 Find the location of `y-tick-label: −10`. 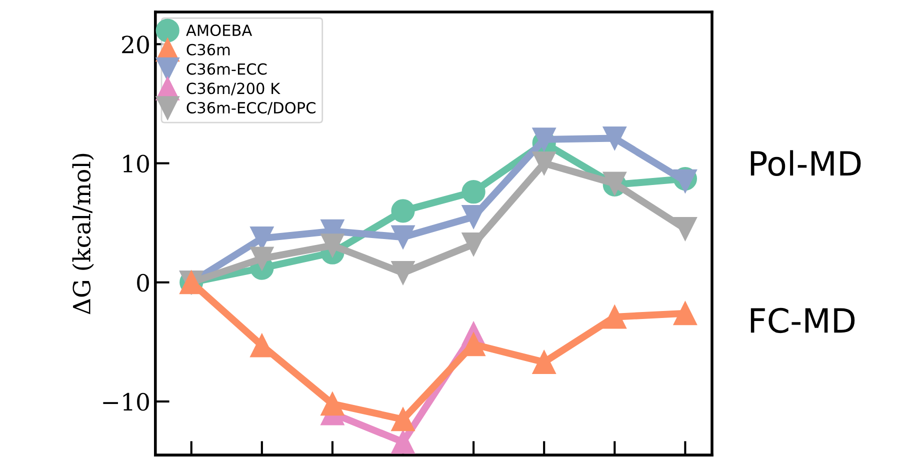

y-tick-label: −10 is located at coordinates (126, 401).